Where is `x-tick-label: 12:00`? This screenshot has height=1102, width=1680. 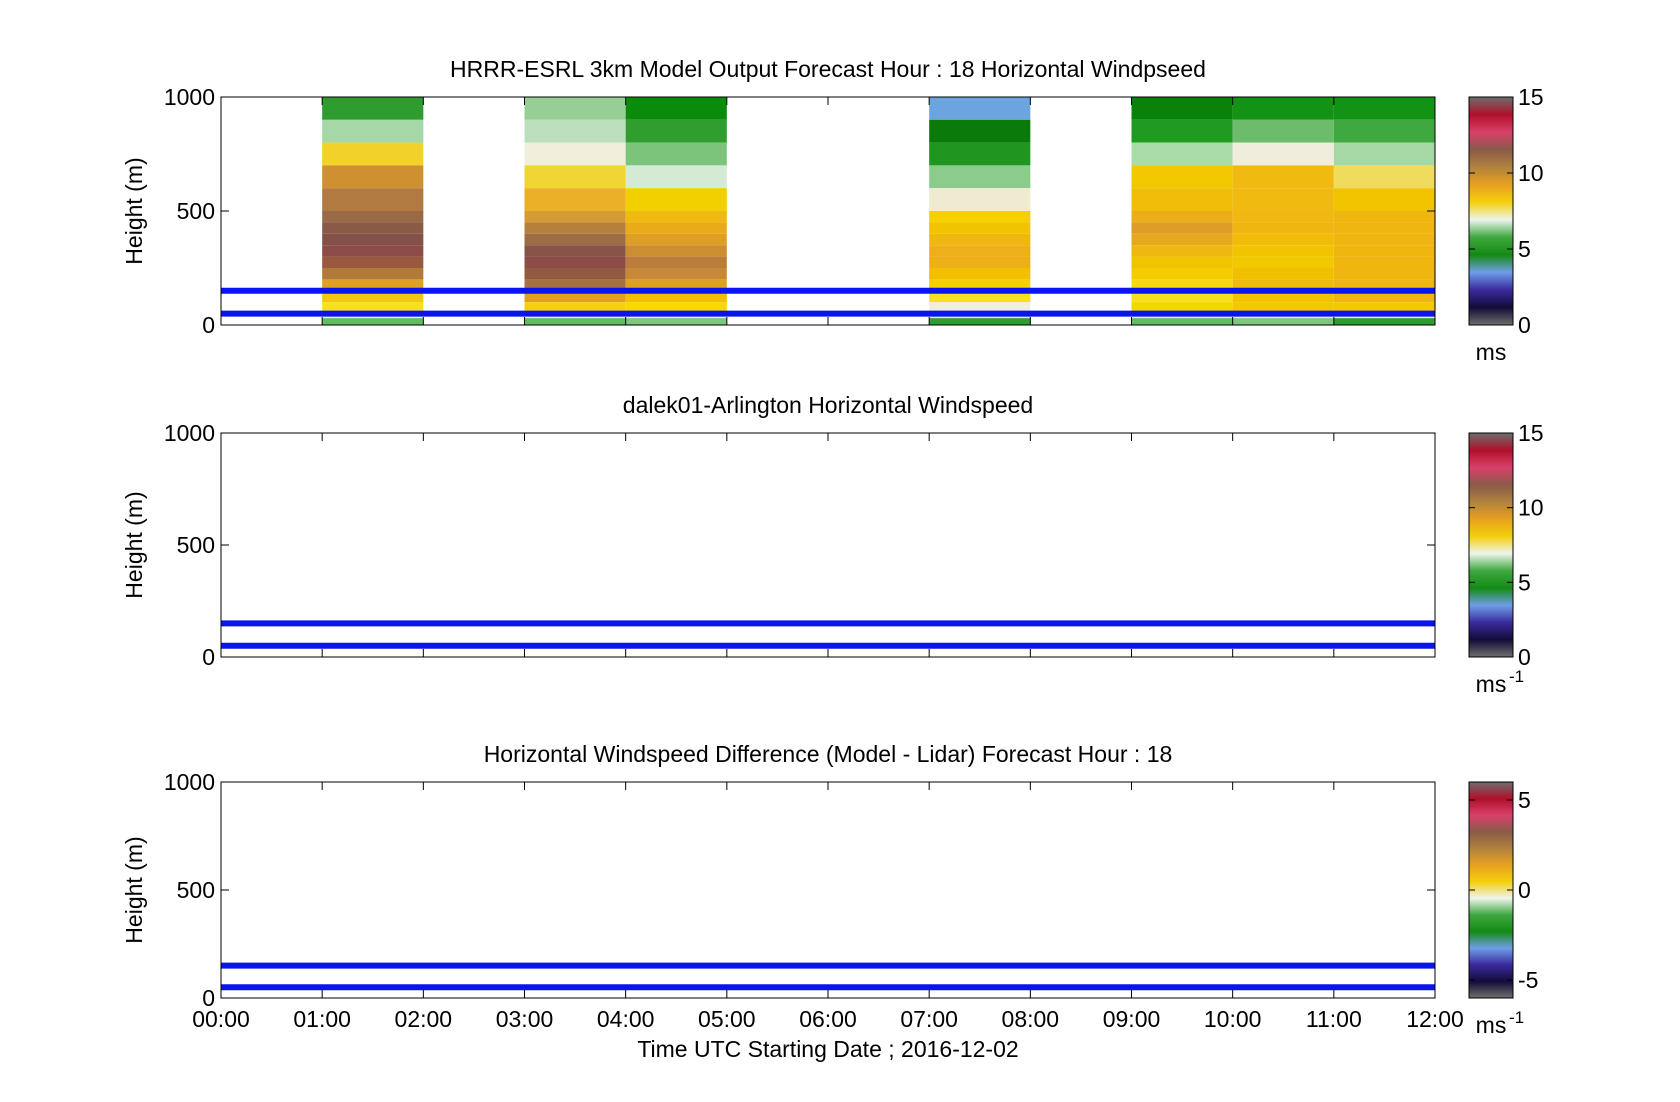 x-tick-label: 12:00 is located at coordinates (1435, 1019).